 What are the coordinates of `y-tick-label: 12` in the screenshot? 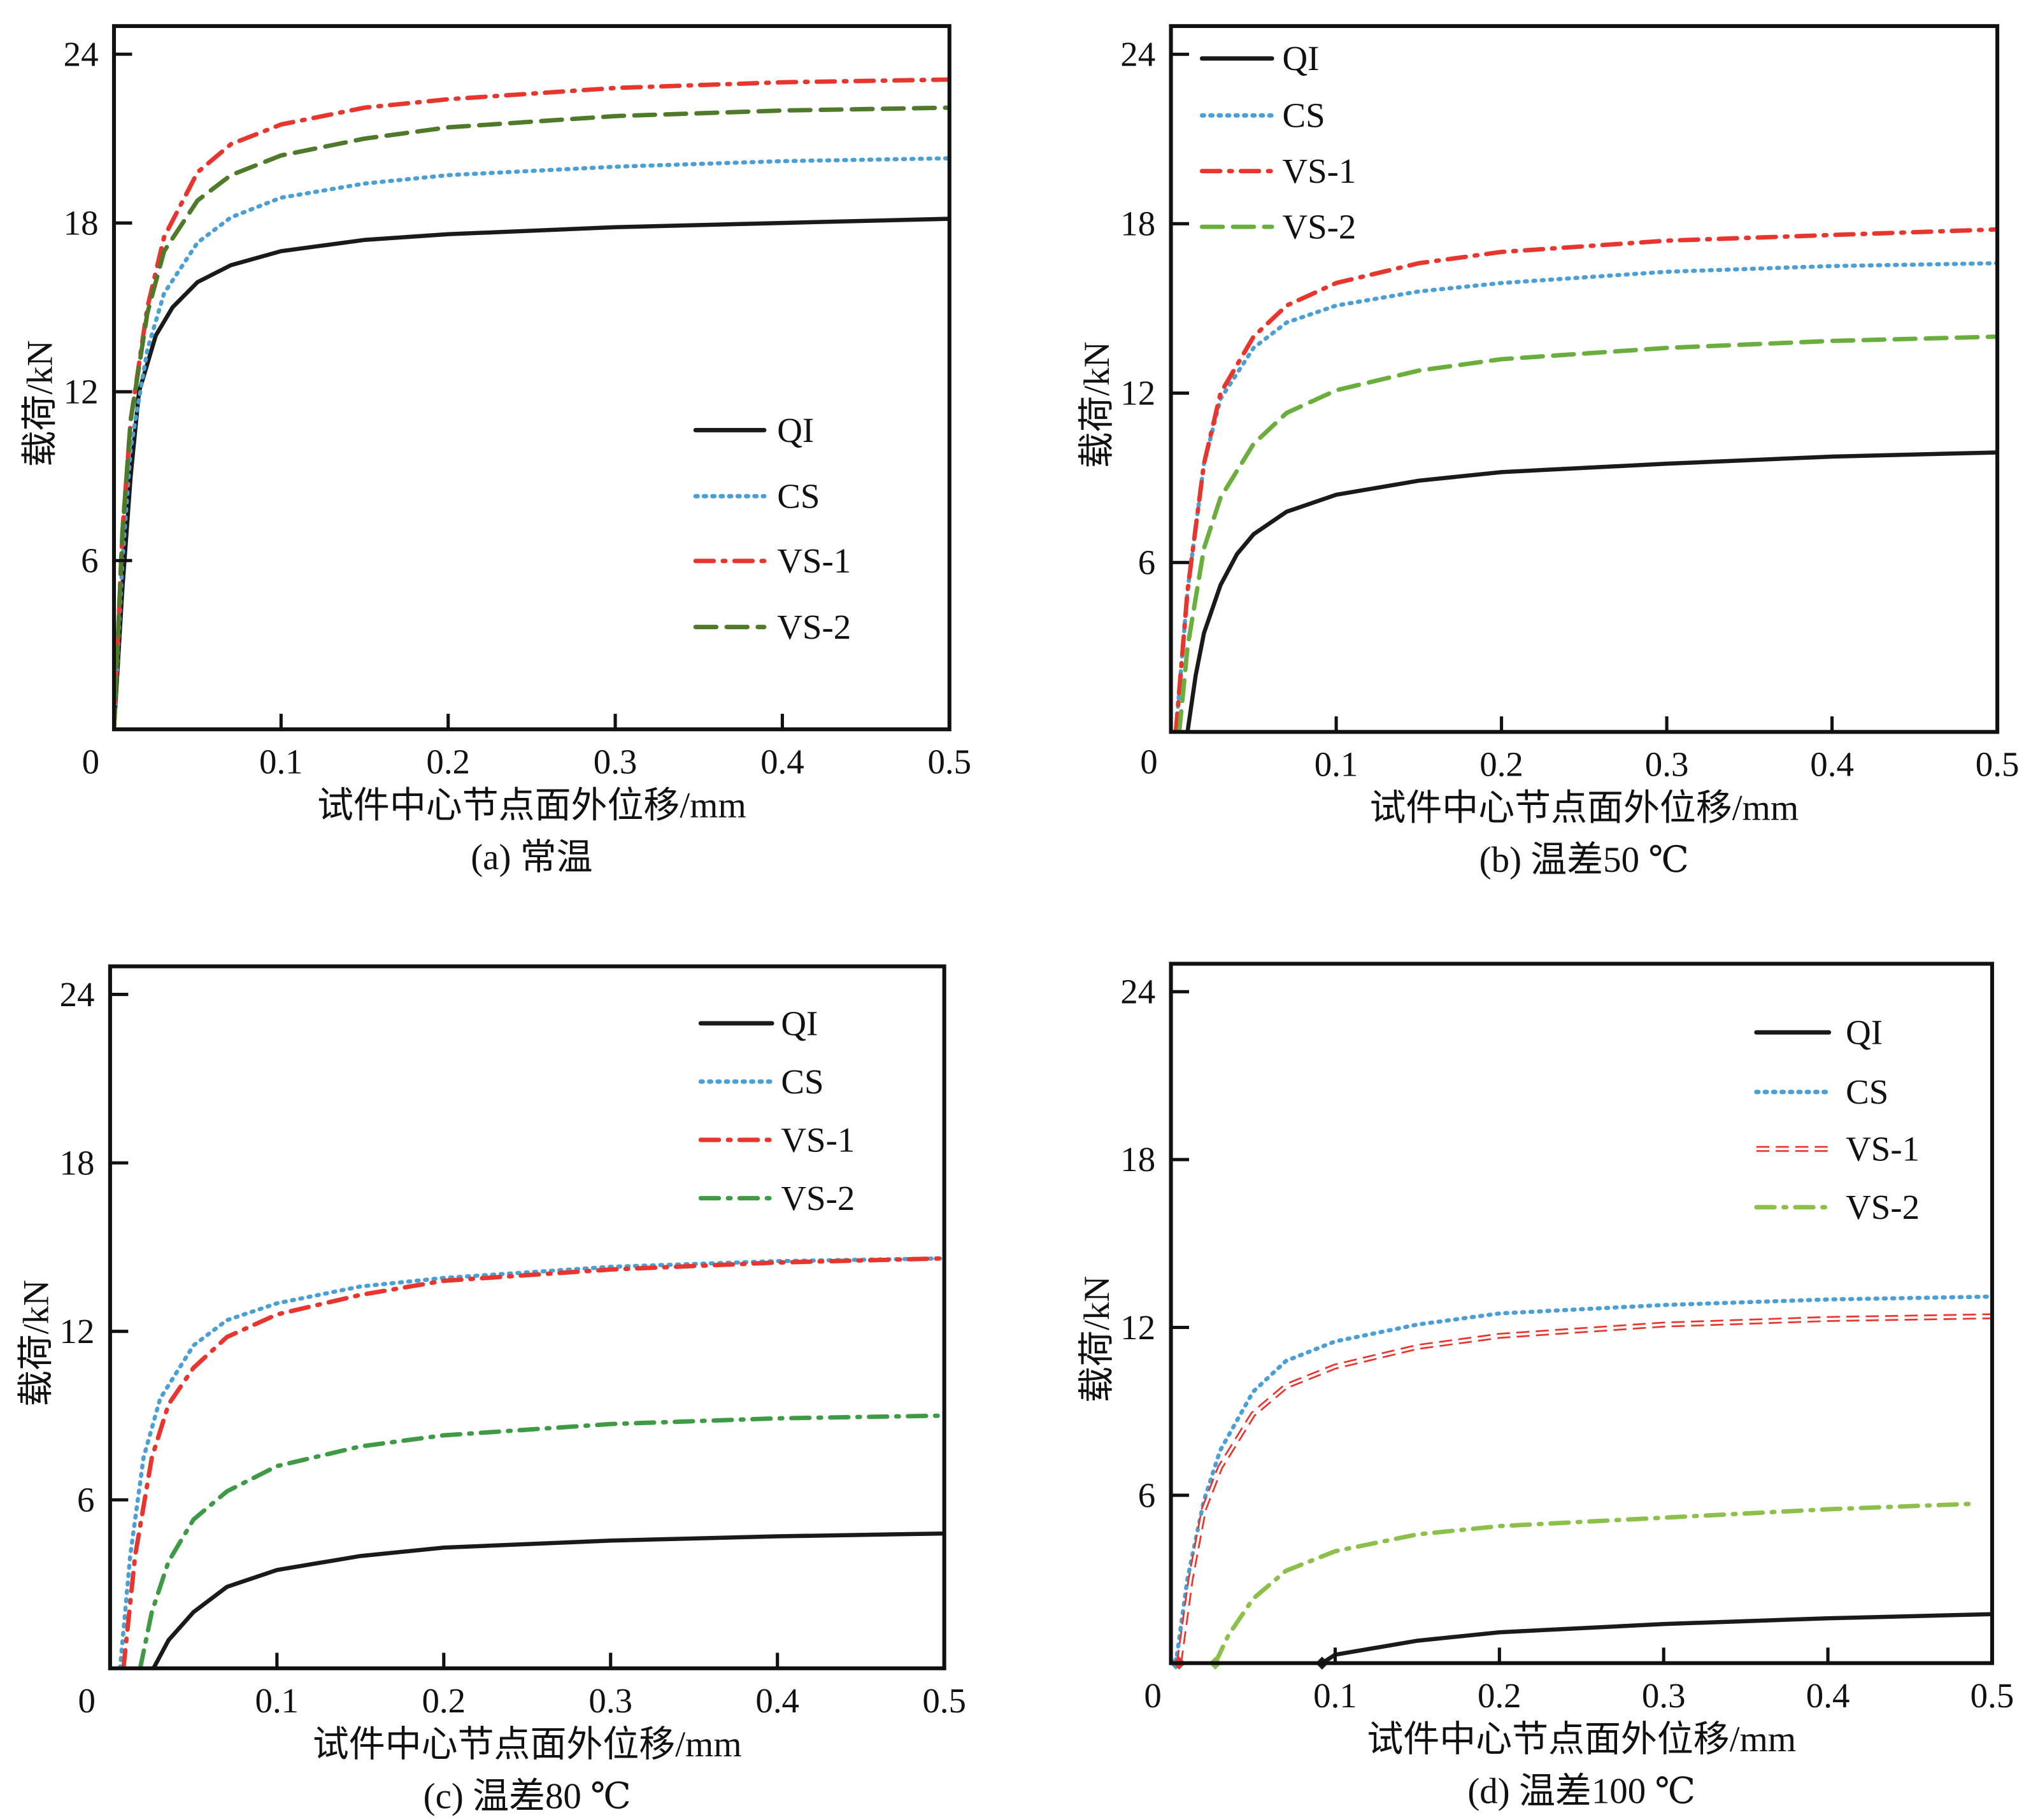 It's located at (1137, 393).